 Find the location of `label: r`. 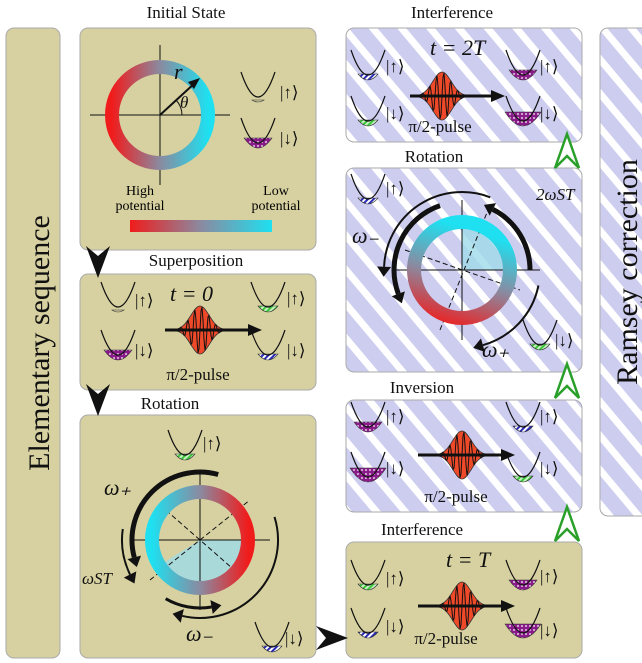

label: r is located at coordinates (178, 71).